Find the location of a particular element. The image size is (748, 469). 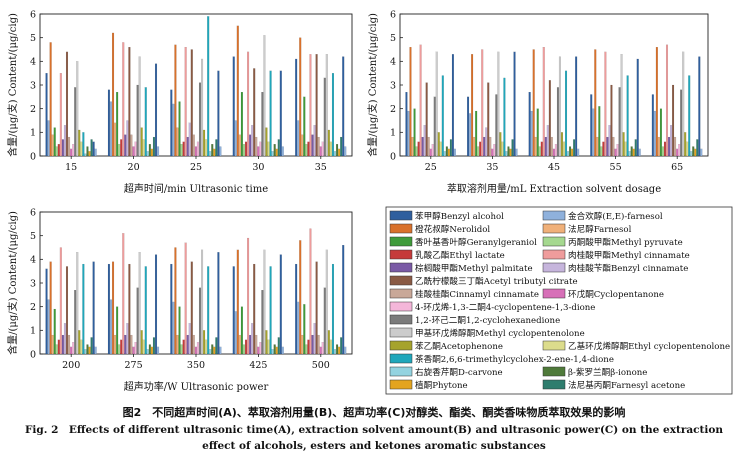

legend-label: 环戊酮Cyclopentanone is located at coordinates (616, 294).